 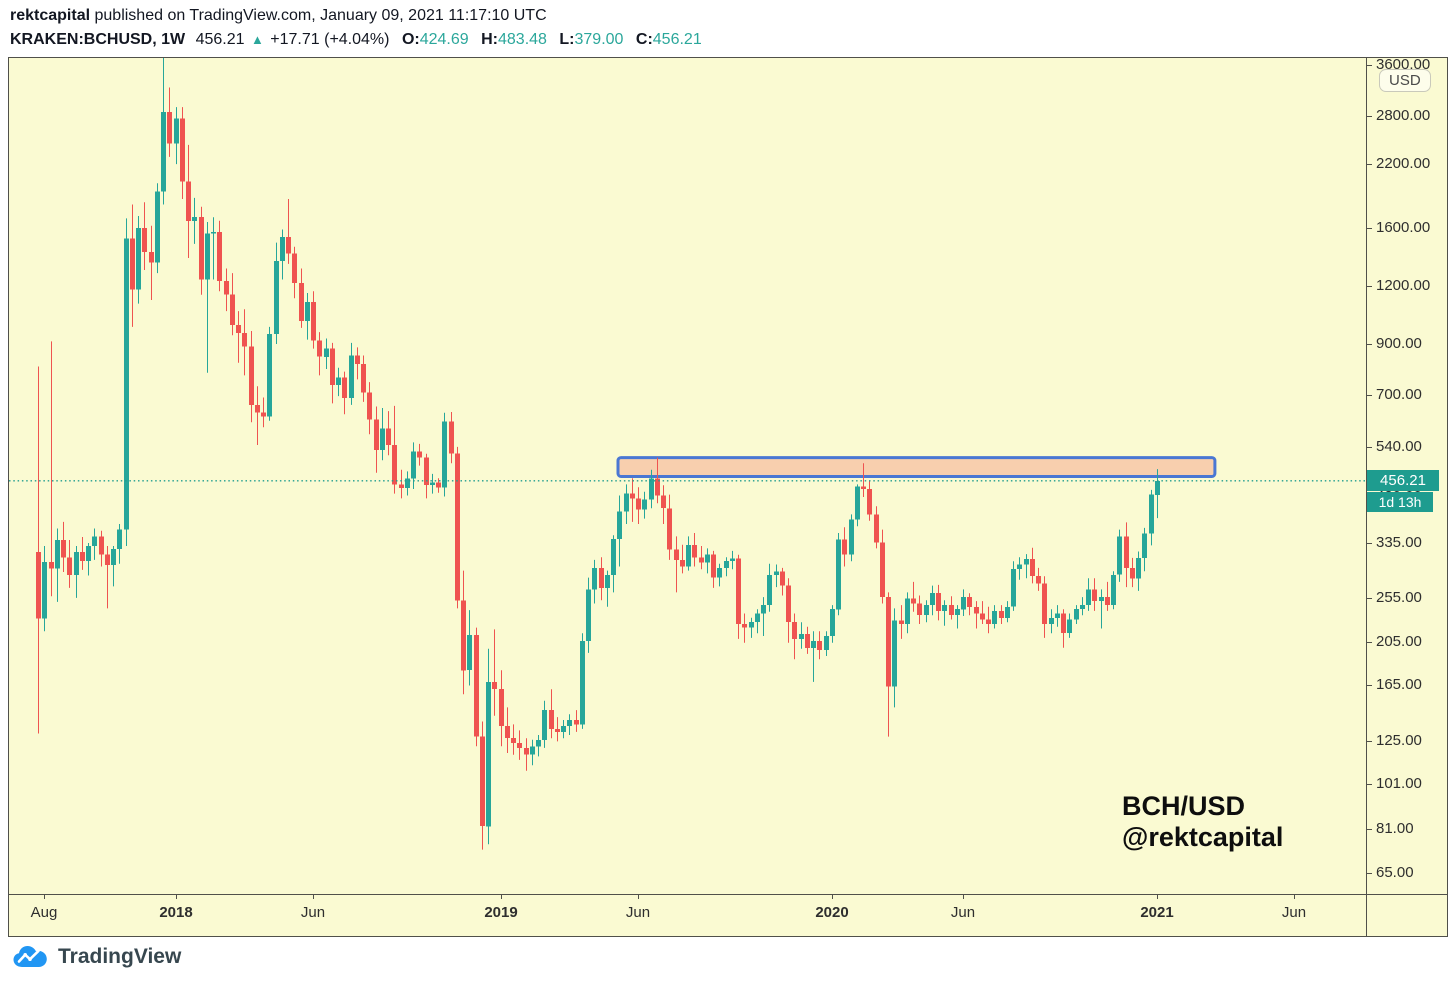 What do you see at coordinates (1403, 480) in the screenshot?
I see `last-price-label: 456.21` at bounding box center [1403, 480].